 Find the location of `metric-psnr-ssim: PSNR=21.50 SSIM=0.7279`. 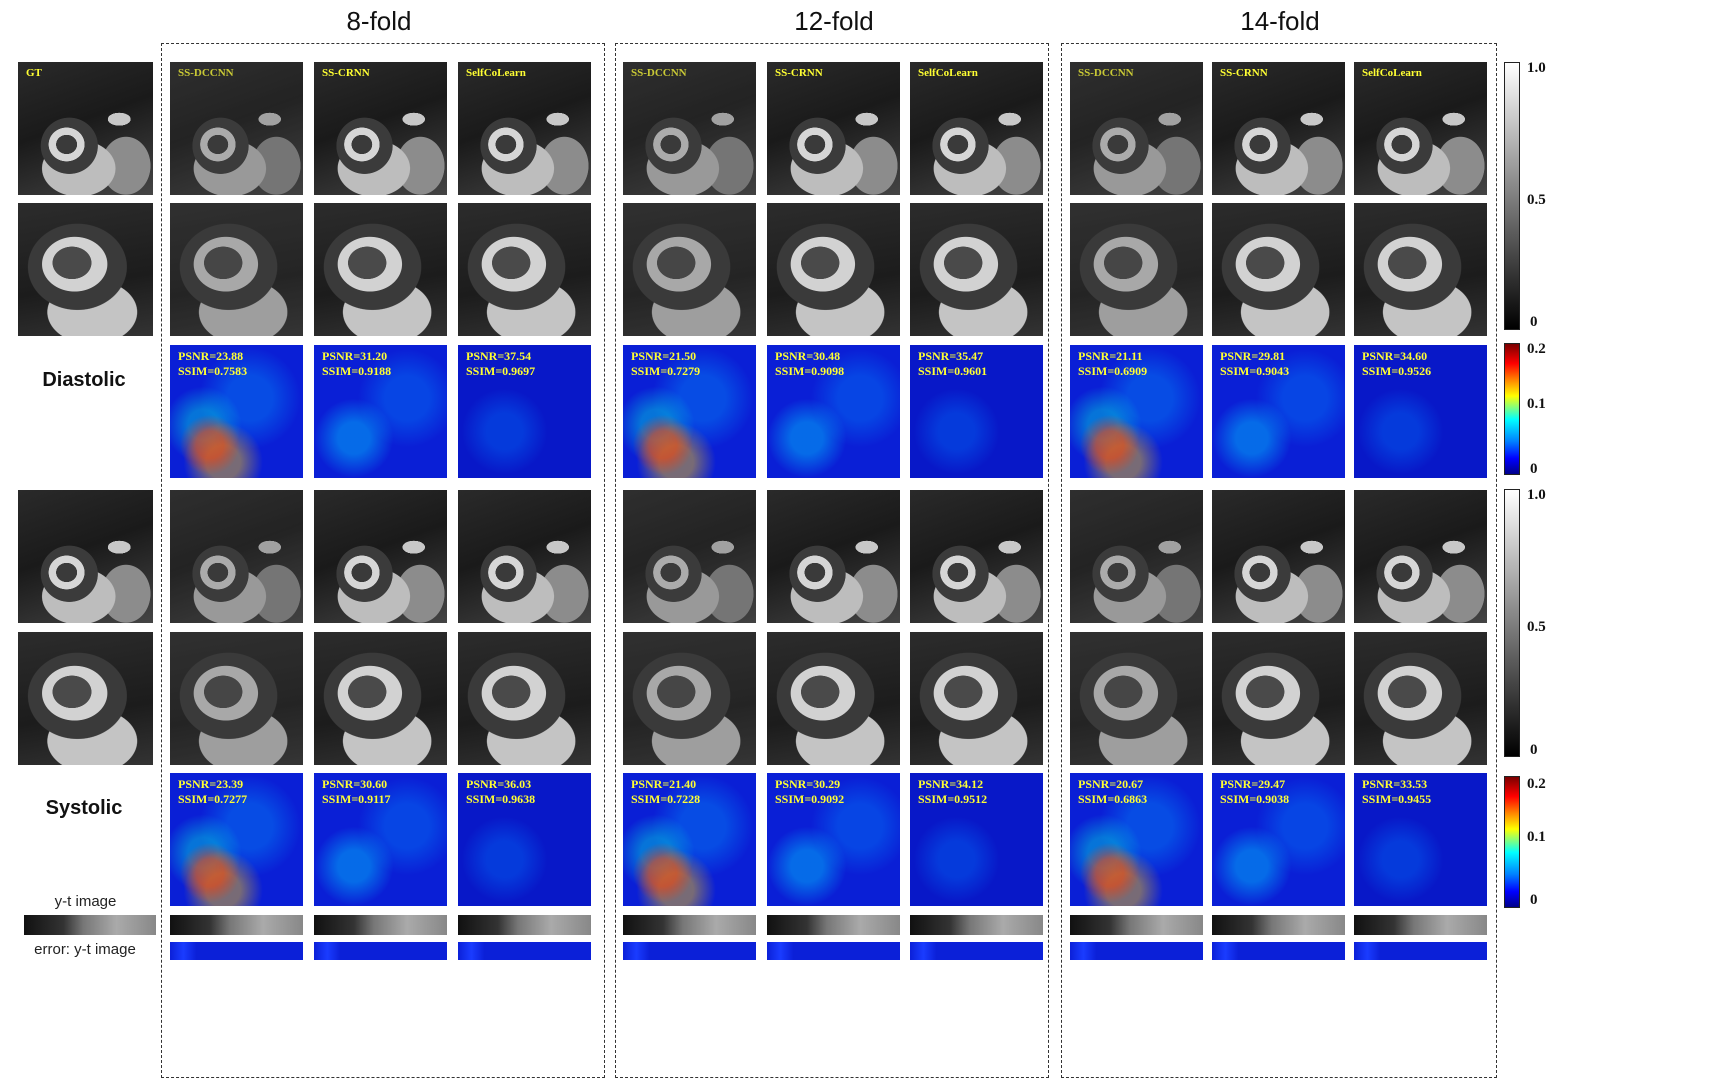

metric-psnr-ssim: PSNR=21.50 SSIM=0.7279 is located at coordinates (666, 363).